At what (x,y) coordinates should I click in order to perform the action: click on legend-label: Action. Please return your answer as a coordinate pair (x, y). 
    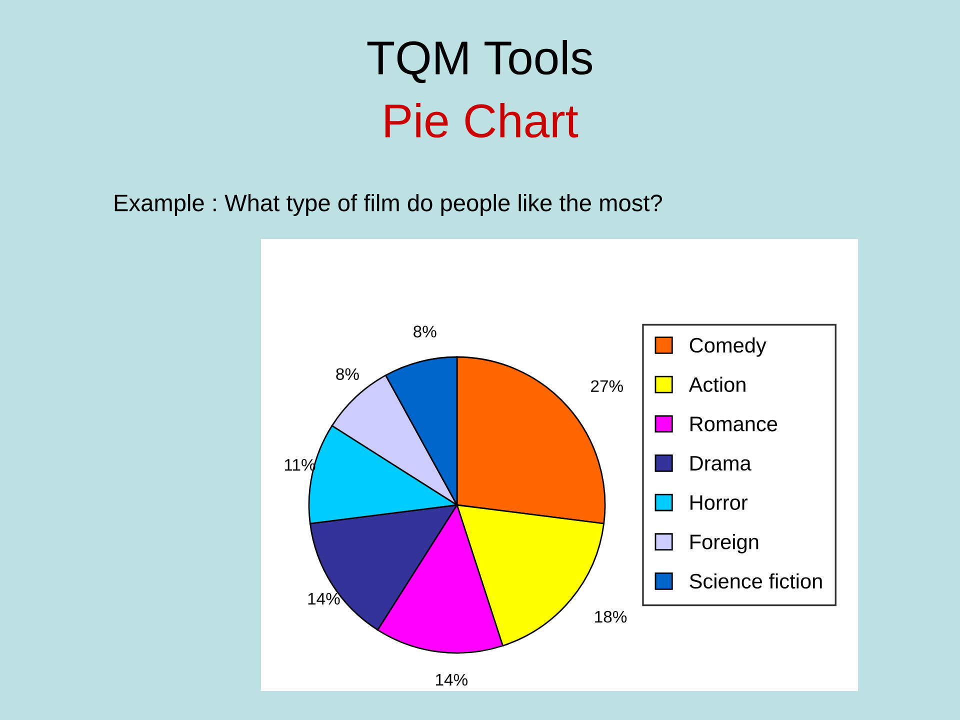
    Looking at the image, I should click on (717, 384).